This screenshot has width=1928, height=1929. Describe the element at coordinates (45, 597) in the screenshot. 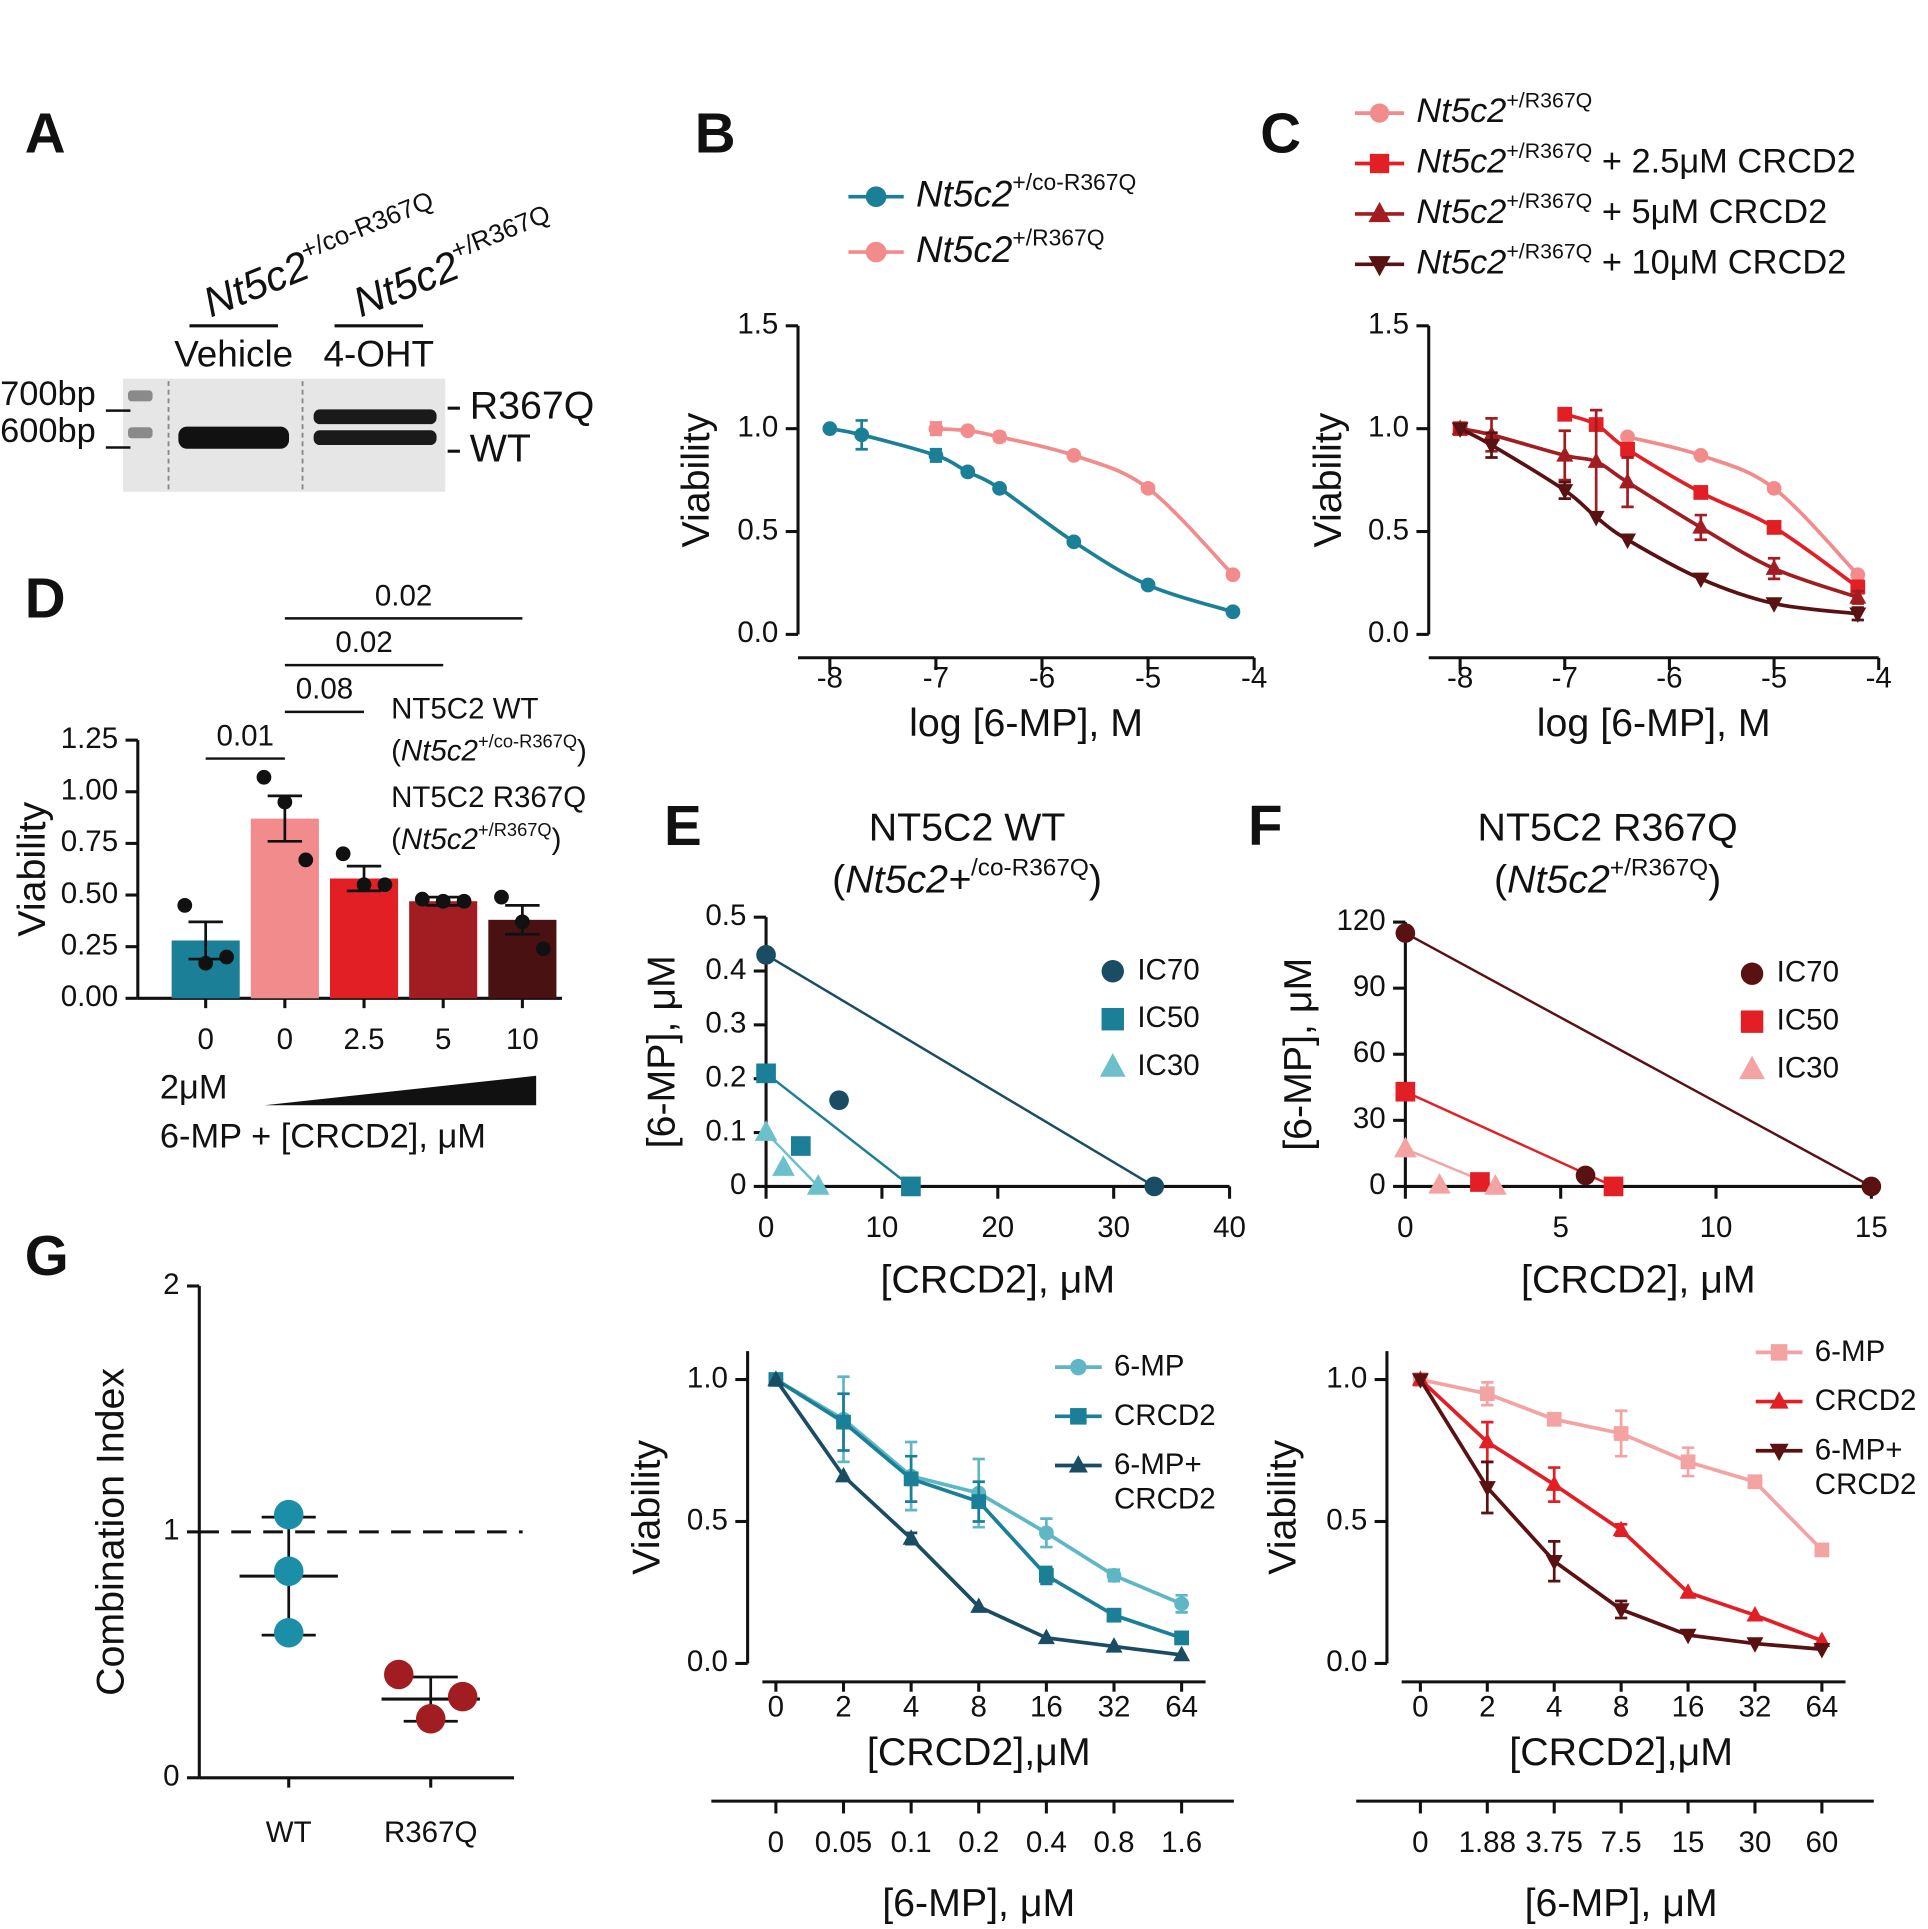

I see `panel-label: D` at that location.